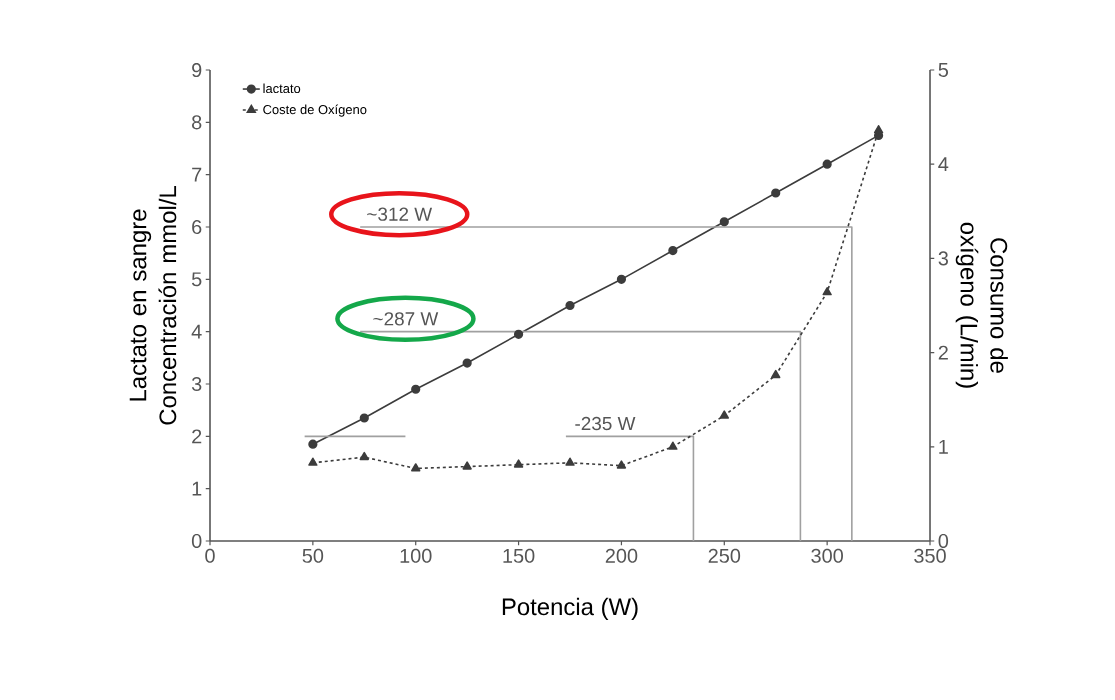  What do you see at coordinates (943, 352) in the screenshot?
I see `y2-tick-label: 2` at bounding box center [943, 352].